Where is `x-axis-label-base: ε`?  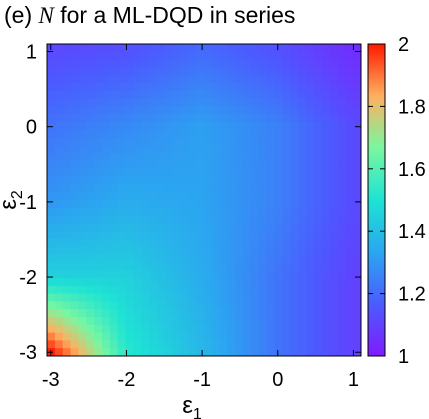
x-axis-label-base: ε is located at coordinates (187, 405).